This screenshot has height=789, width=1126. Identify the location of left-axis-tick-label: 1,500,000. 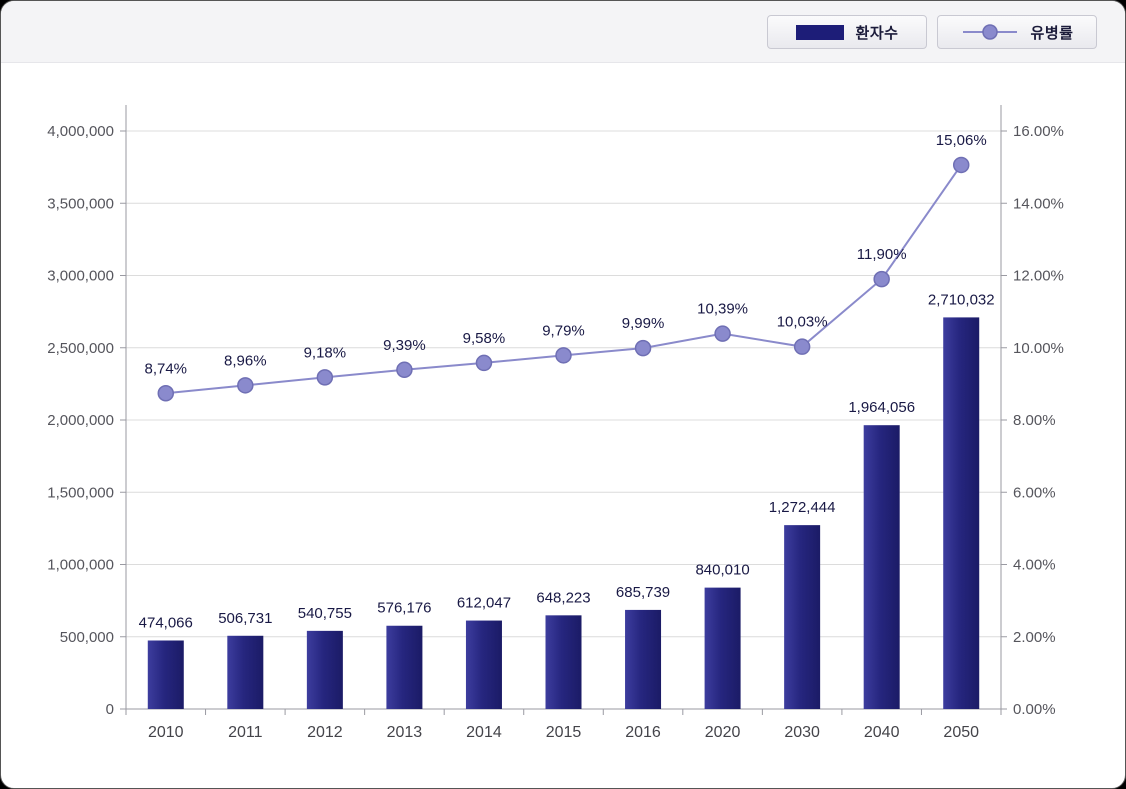
(80, 492).